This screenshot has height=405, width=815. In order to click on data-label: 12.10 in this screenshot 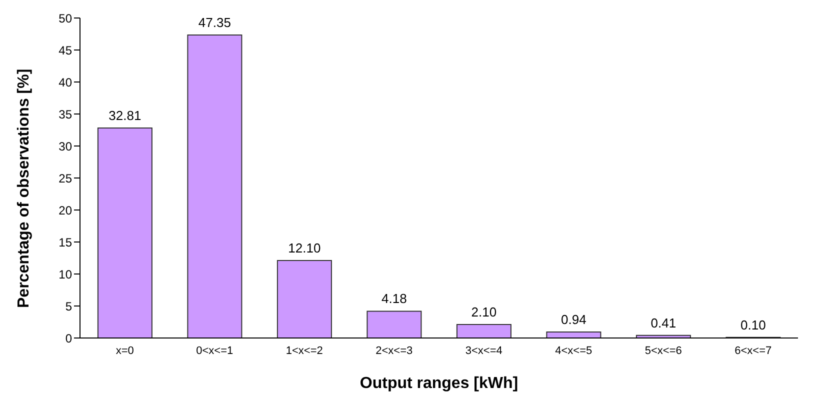, I will do `click(304, 248)`.